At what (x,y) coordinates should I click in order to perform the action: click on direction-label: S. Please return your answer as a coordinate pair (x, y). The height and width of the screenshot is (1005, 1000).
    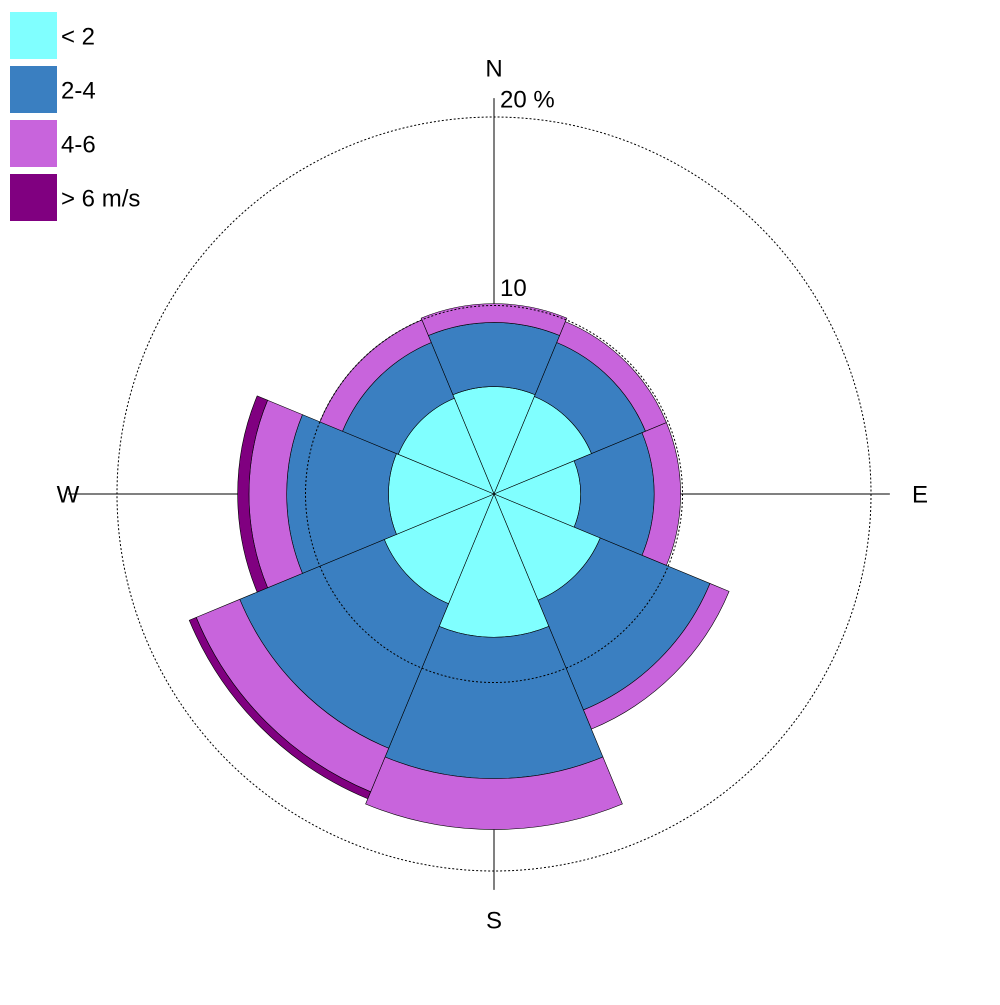
    Looking at the image, I should click on (494, 920).